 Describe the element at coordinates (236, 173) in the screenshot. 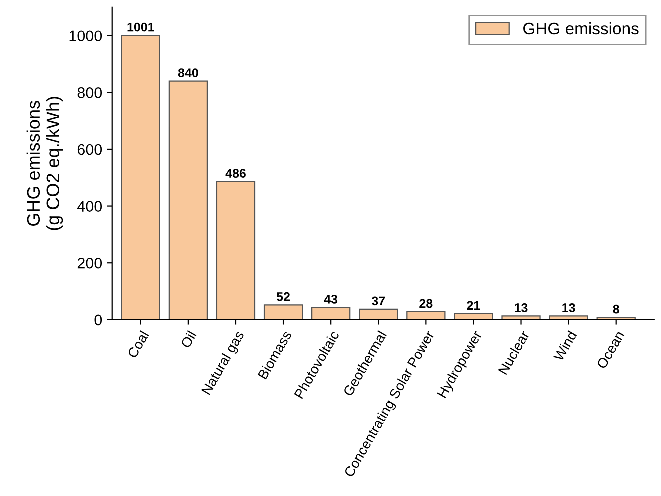

I see `data-label: 486` at that location.